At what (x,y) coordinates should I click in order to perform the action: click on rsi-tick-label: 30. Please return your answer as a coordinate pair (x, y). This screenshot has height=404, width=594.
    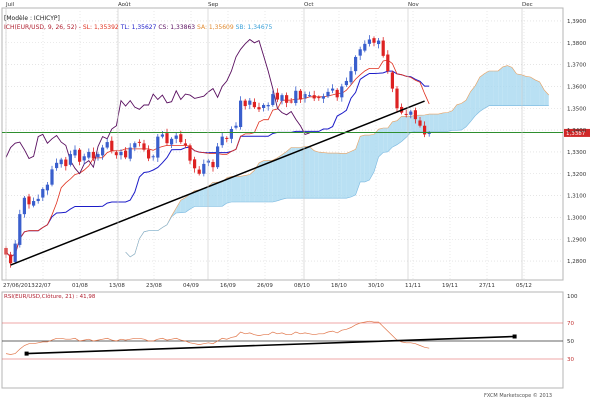
    Looking at the image, I should click on (570, 360).